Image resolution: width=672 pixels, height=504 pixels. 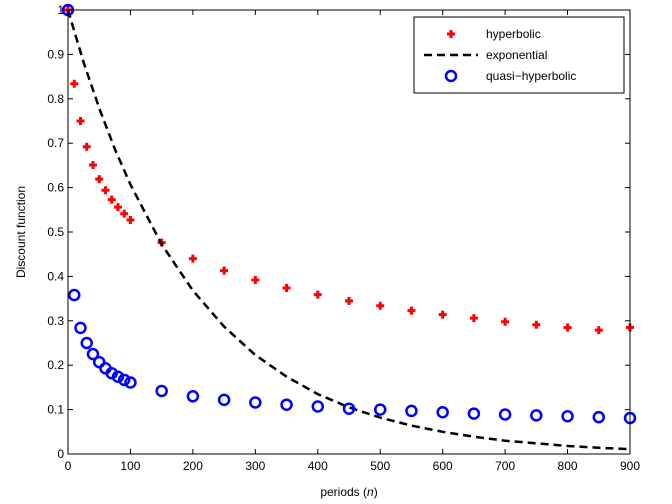 I want to click on y-tick-label: 0.3, so click(x=55, y=321).